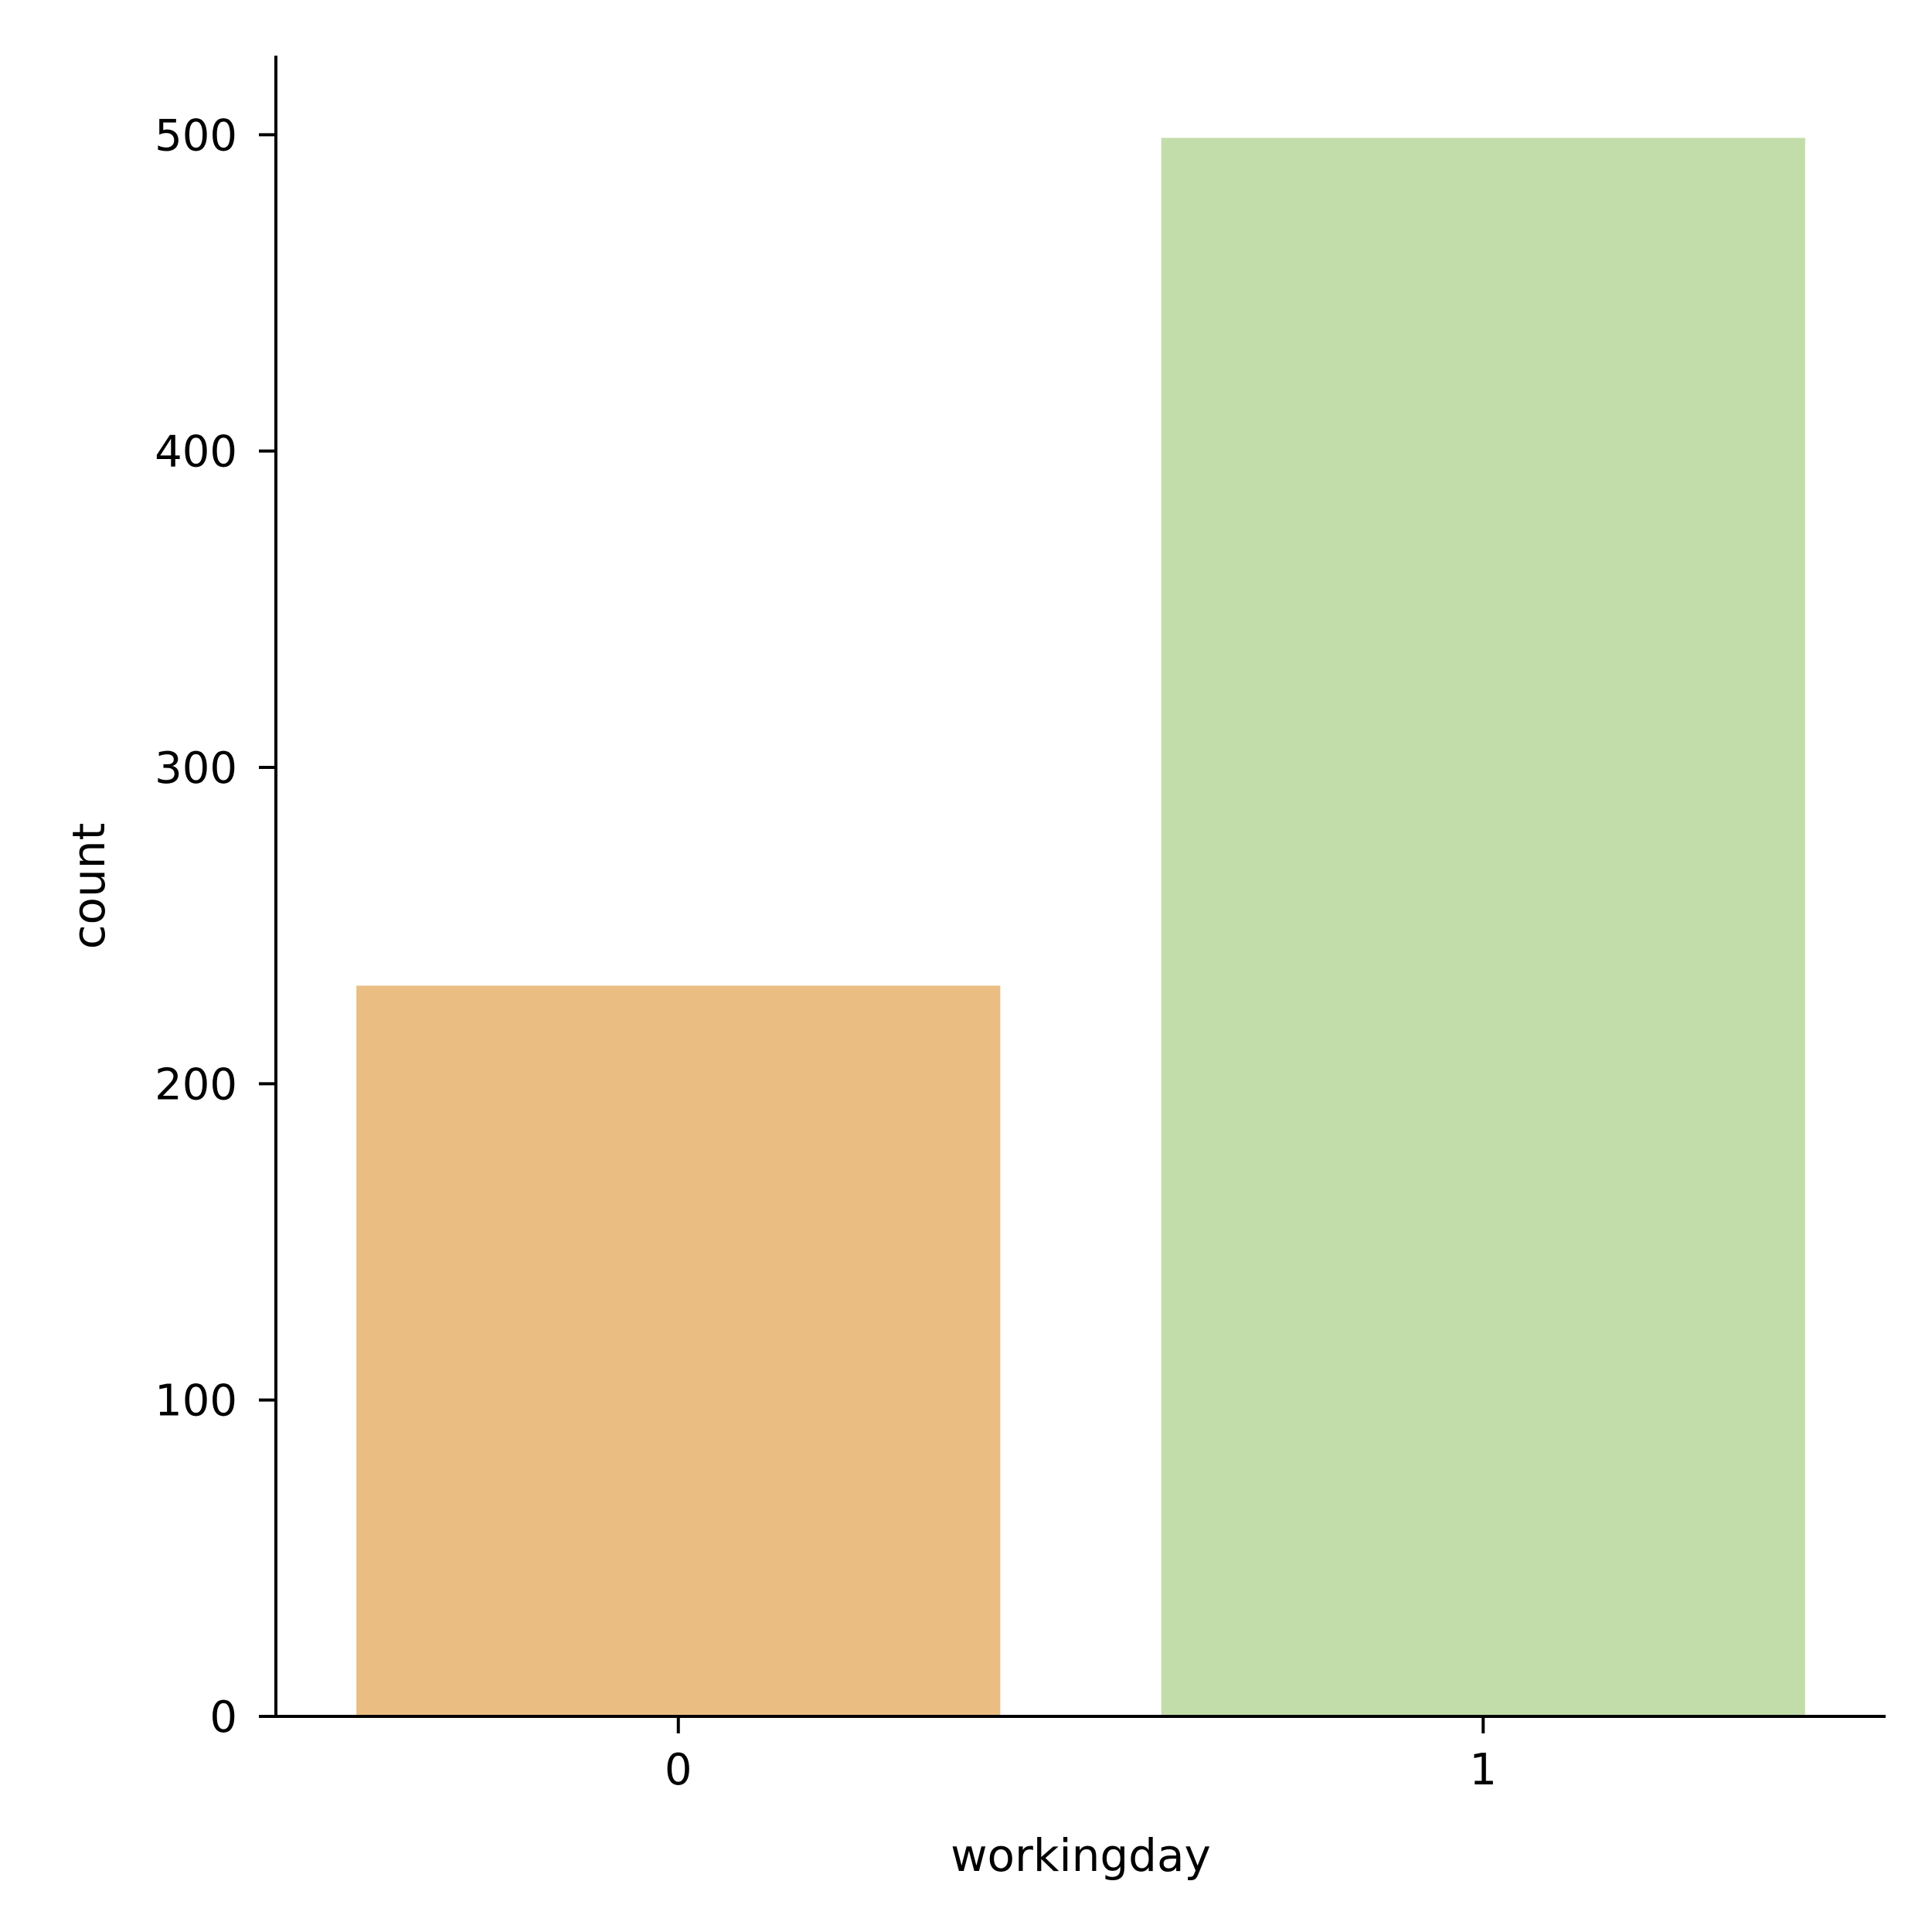  What do you see at coordinates (1483, 1770) in the screenshot?
I see `x-tick-label: 1` at bounding box center [1483, 1770].